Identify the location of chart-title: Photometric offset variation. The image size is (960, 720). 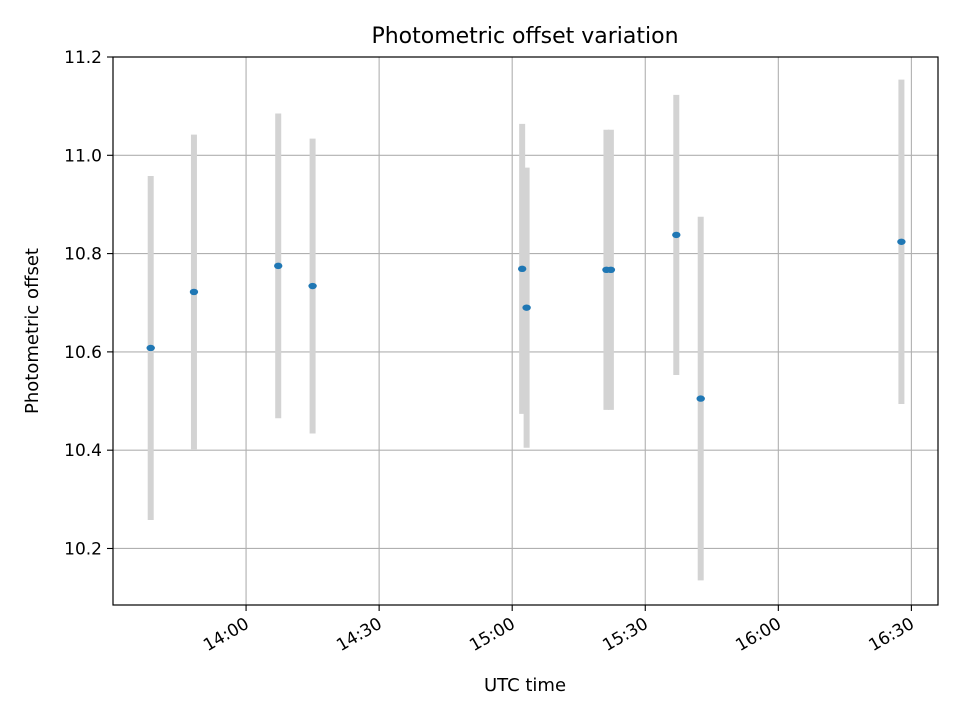
(524, 36).